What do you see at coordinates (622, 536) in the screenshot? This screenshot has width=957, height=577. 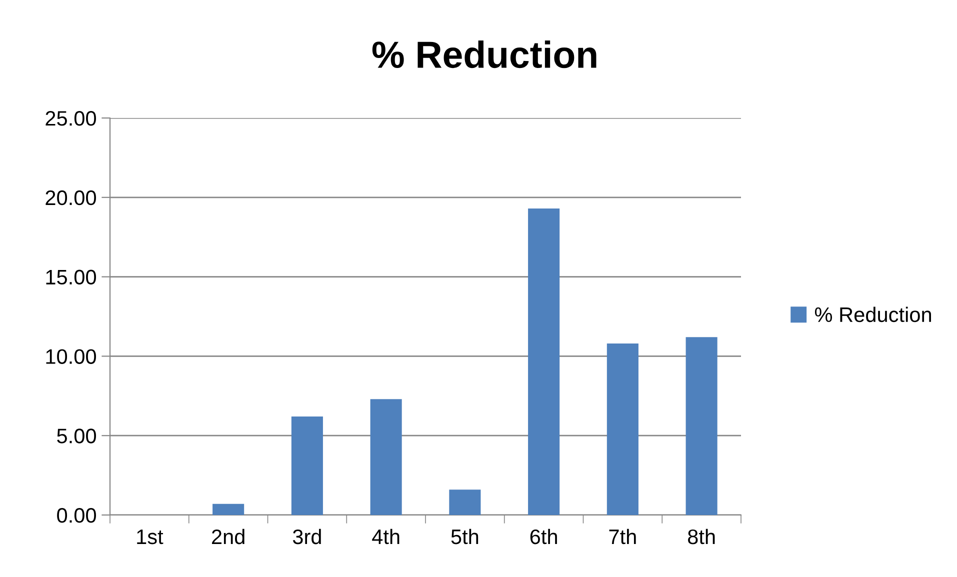 I see `x-tick-label: 7th` at bounding box center [622, 536].